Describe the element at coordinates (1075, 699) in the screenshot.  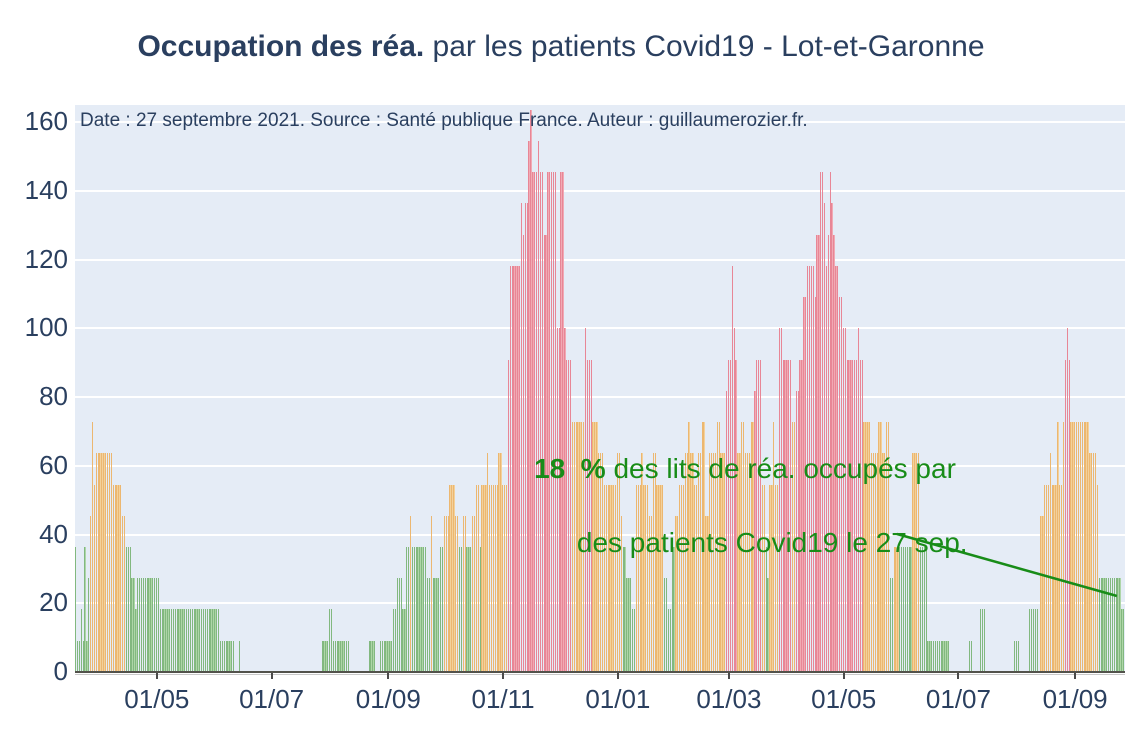
I see `x-tick-label: 01/09` at that location.